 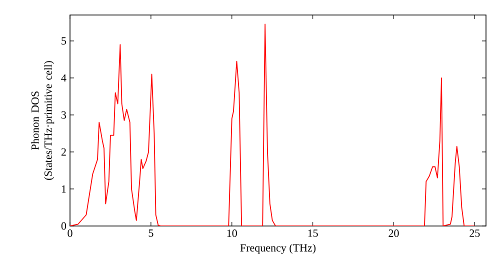 What do you see at coordinates (151, 233) in the screenshot?
I see `x-tick-label: 5` at bounding box center [151, 233].